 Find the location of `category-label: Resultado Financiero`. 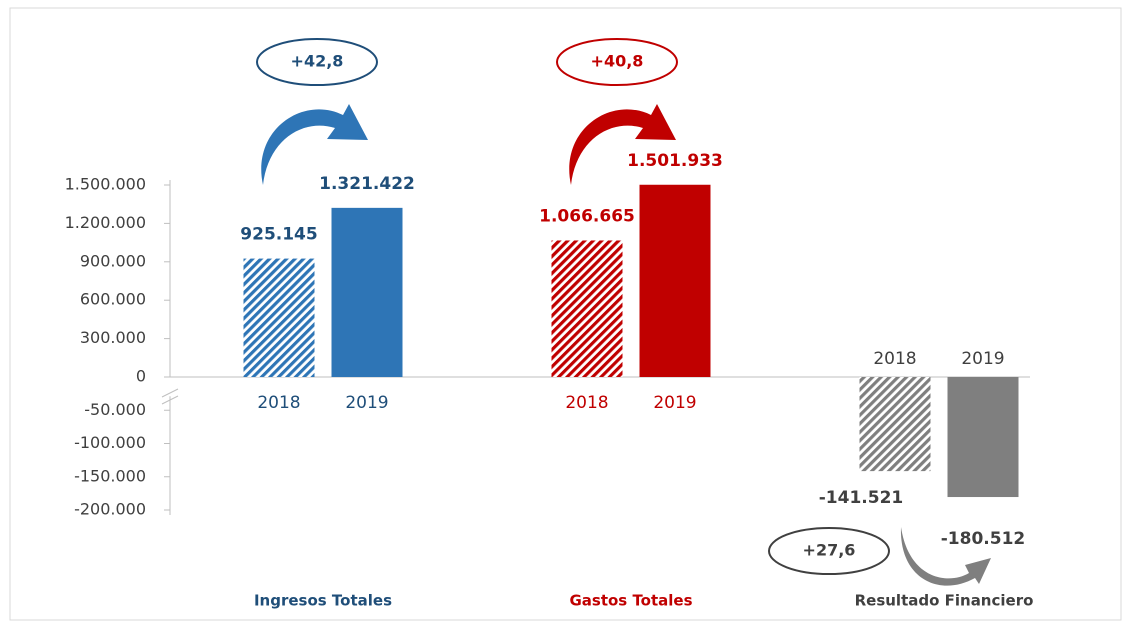

category-label: Resultado Financiero is located at coordinates (944, 601).